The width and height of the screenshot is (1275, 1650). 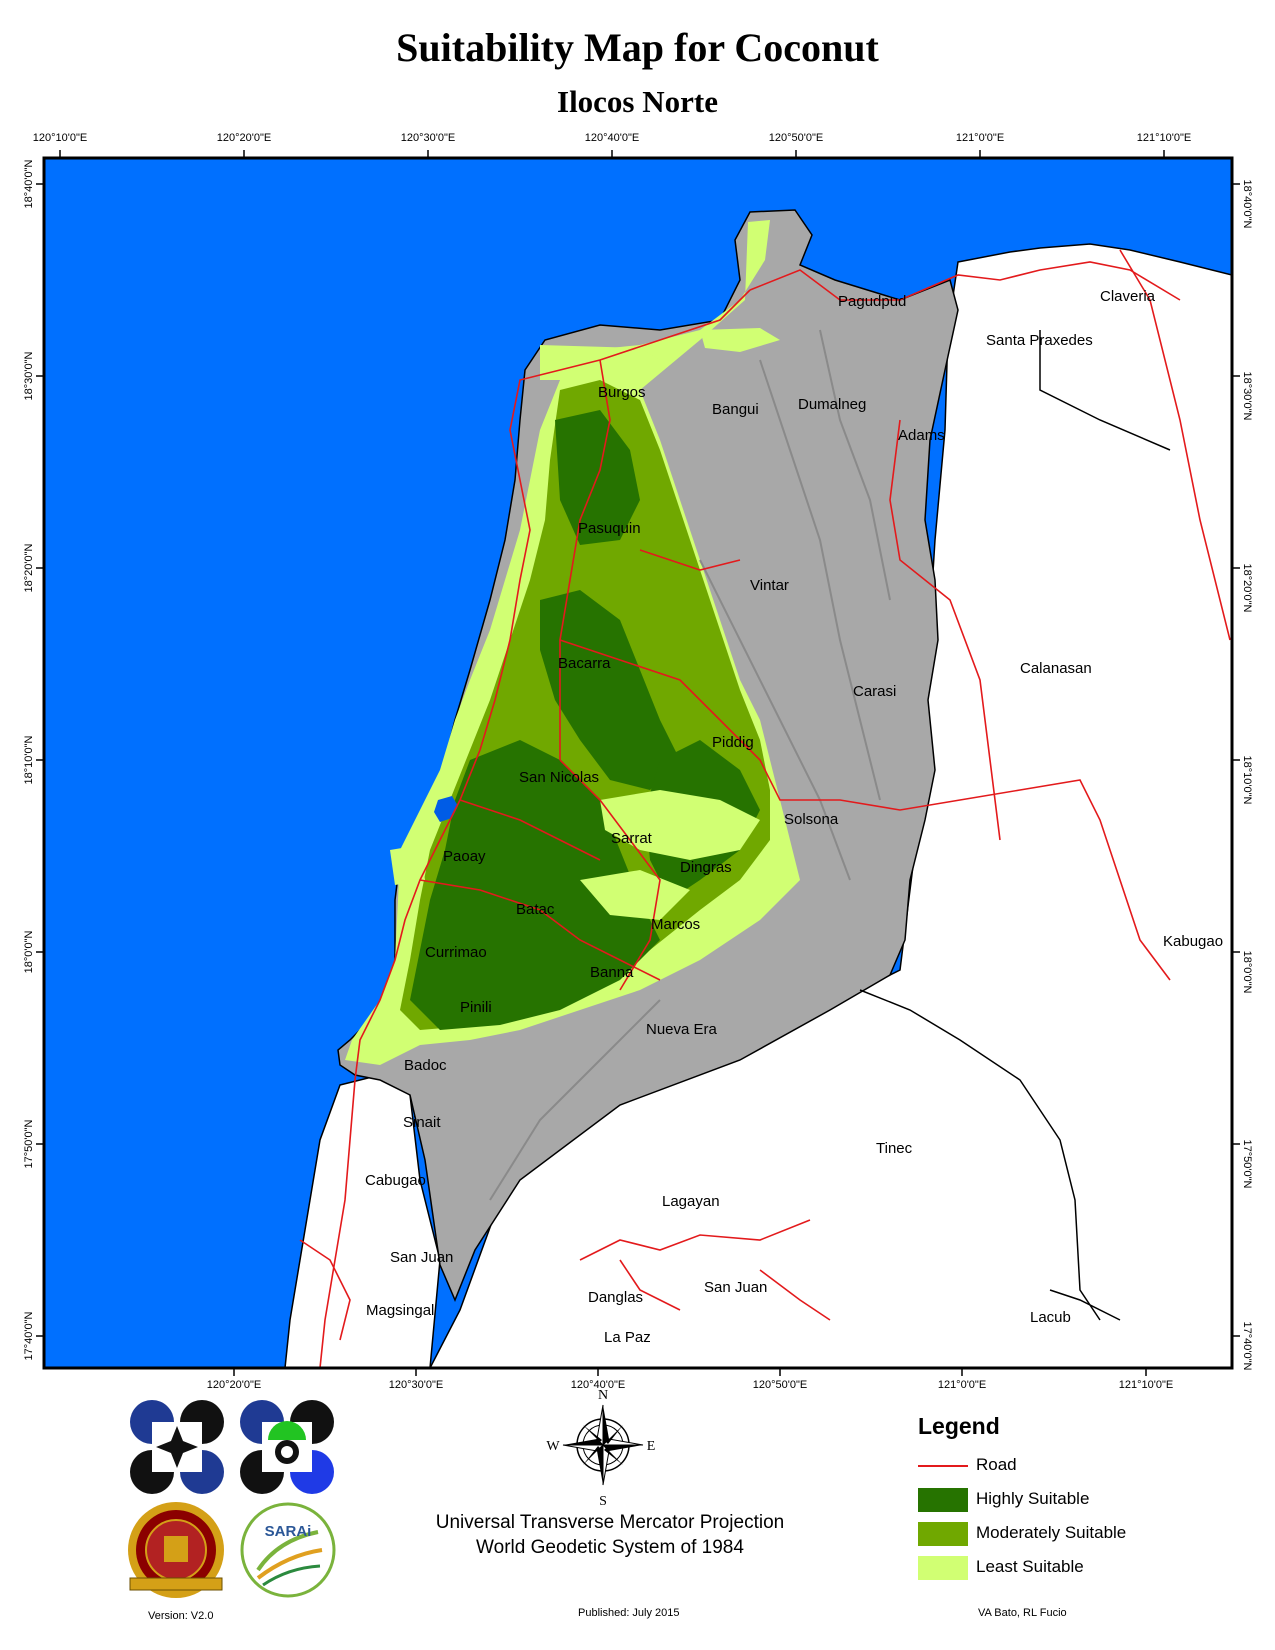 I want to click on sarai-logo-text: SARAi, so click(x=288, y=1531).